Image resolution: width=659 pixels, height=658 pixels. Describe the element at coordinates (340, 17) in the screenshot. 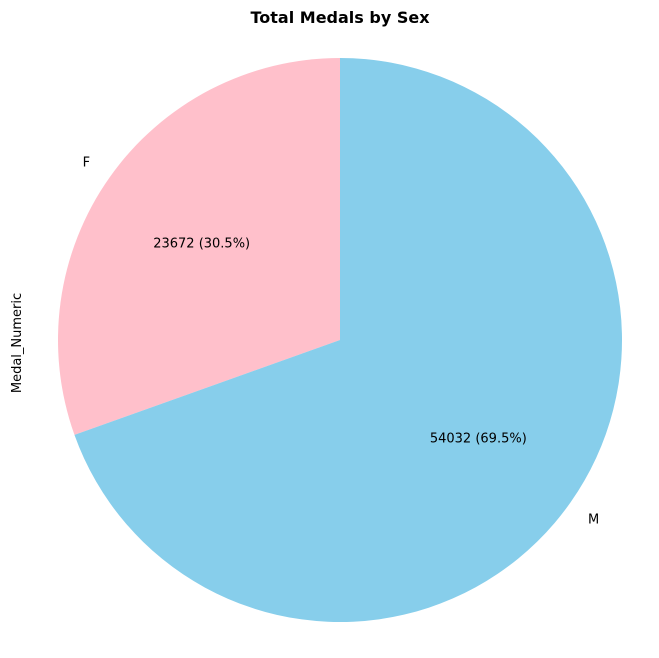

I see `chart-title: Total Medals by Sex` at that location.